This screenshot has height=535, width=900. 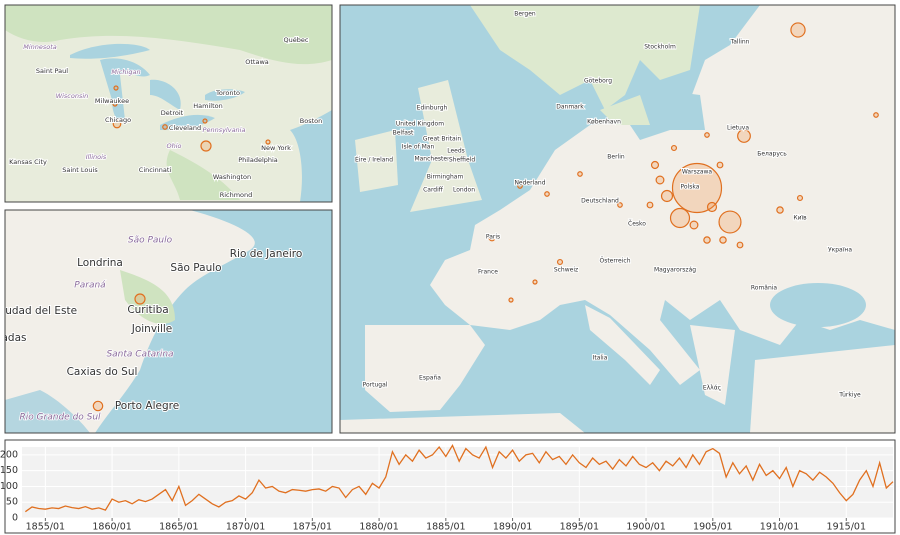 I want to click on place-label: London, so click(x=464, y=190).